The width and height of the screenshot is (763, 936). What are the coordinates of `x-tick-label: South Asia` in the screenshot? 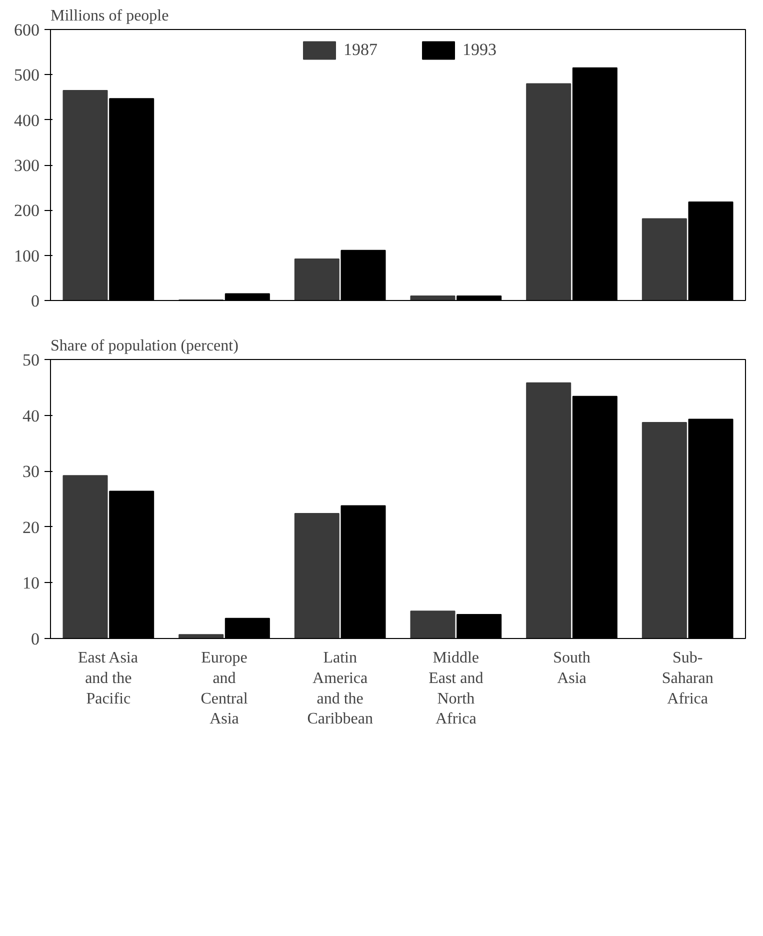 It's located at (571, 668).